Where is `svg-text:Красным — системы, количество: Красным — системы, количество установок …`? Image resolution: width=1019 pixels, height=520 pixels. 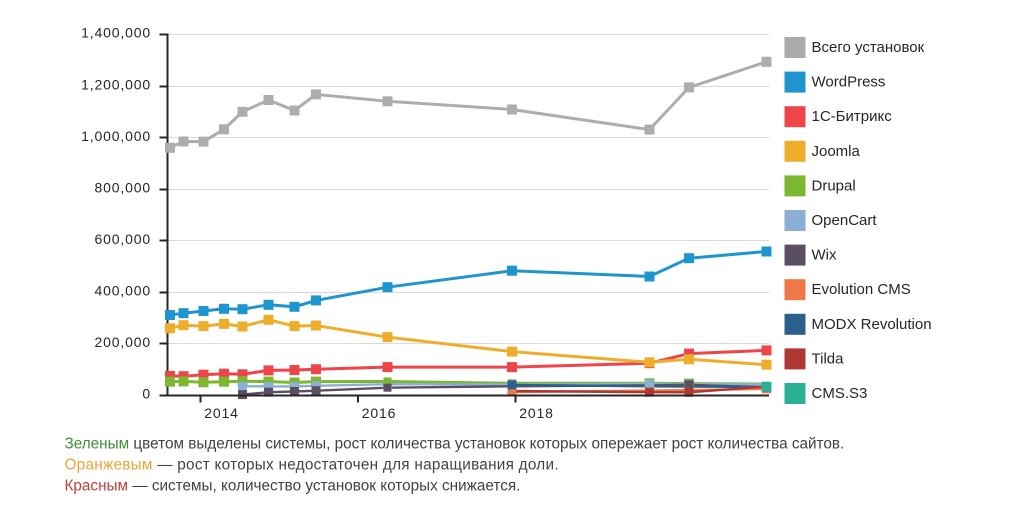
svg-text:Красным — системы, количество: Красным — системы, количество установок … is located at coordinates (293, 486).